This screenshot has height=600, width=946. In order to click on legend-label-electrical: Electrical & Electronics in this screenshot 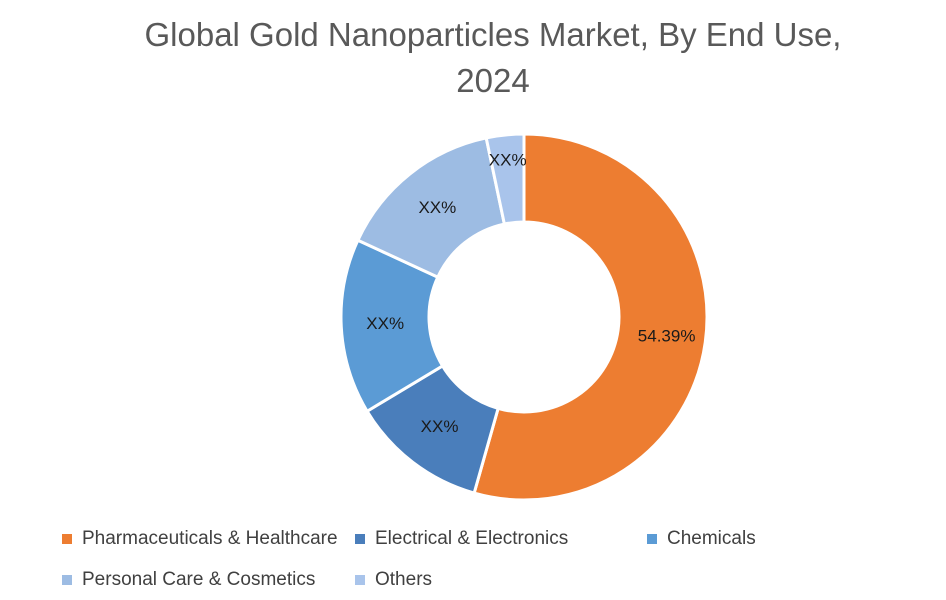, I will do `click(472, 538)`.